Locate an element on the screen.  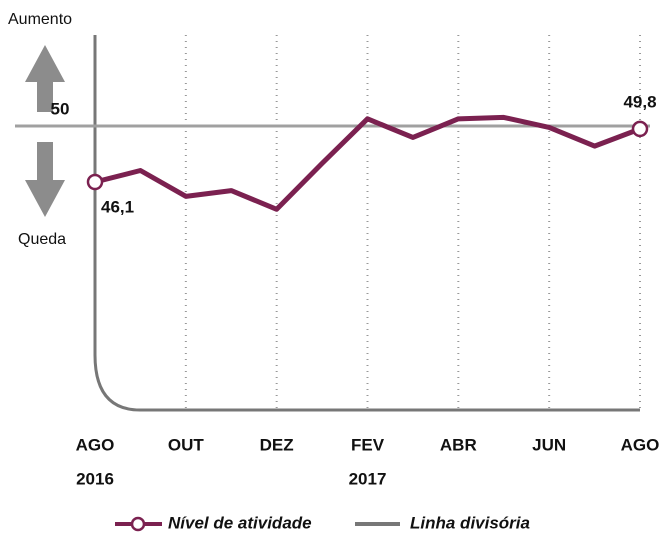
x-tick-label: FEV is located at coordinates (368, 444).